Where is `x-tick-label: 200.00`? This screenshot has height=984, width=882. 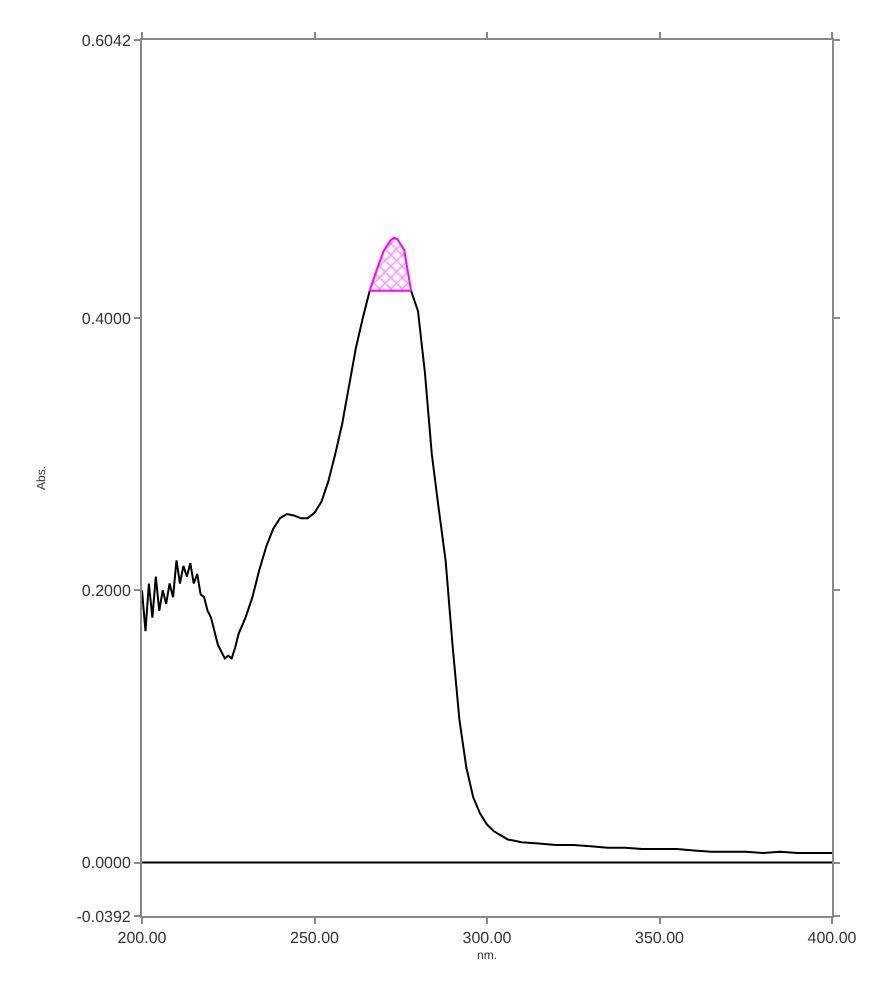 x-tick-label: 200.00 is located at coordinates (142, 938).